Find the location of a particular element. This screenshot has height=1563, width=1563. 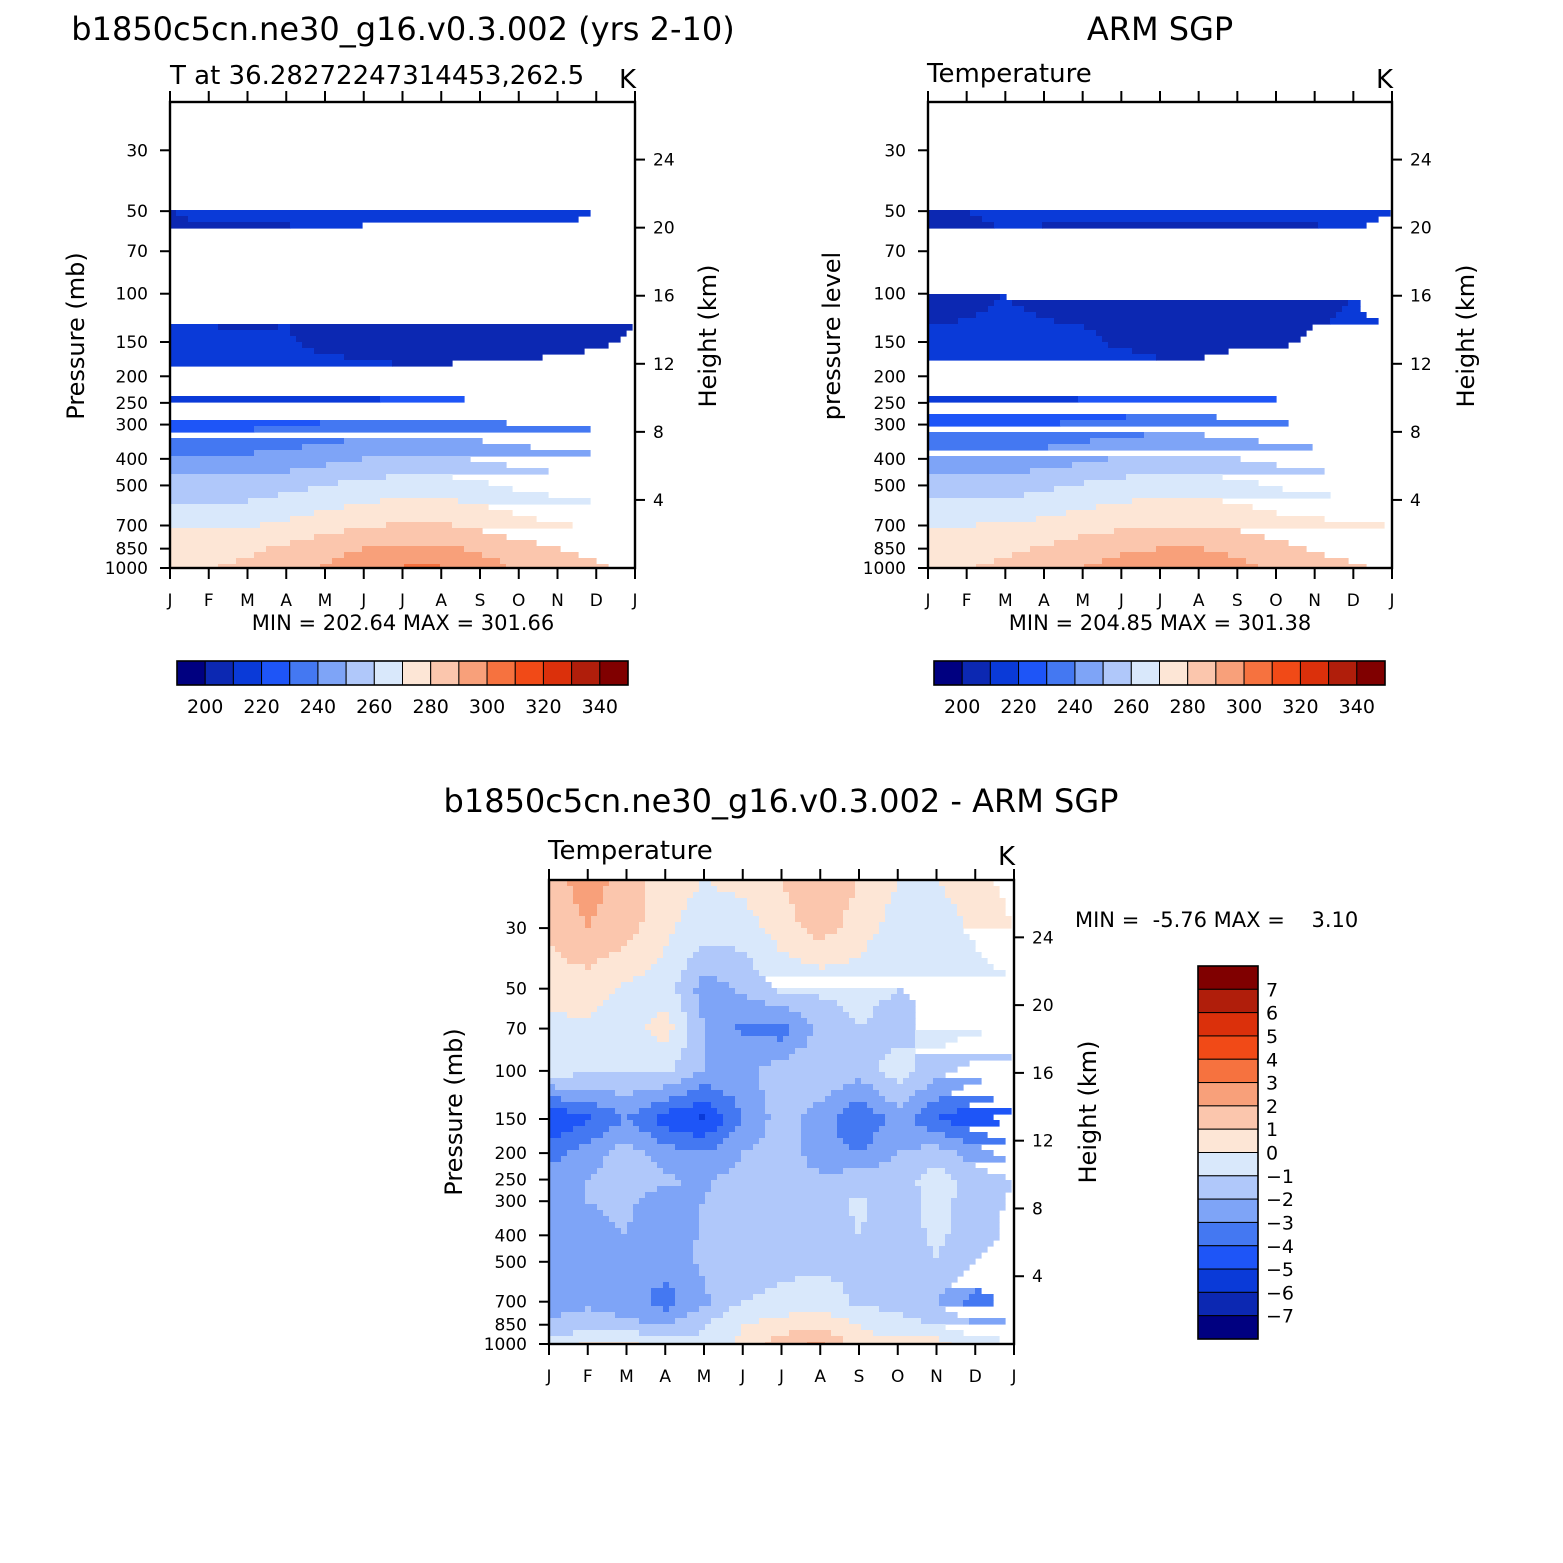

colorbar-label: 340 is located at coordinates (1357, 707).